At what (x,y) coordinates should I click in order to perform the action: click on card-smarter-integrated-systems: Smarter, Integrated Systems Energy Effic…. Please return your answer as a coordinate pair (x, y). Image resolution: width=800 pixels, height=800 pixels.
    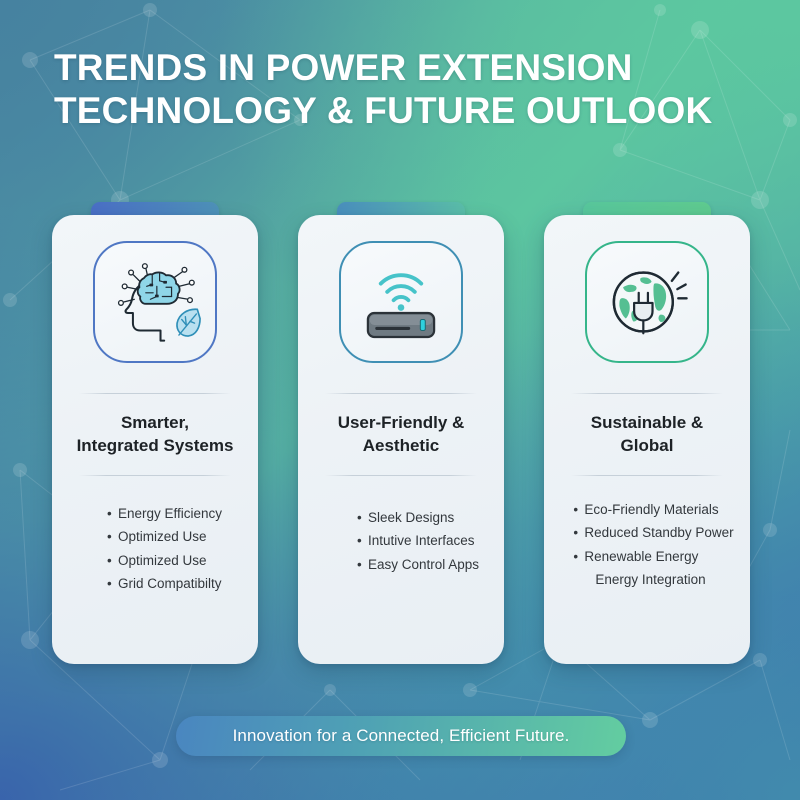
    Looking at the image, I should click on (155, 433).